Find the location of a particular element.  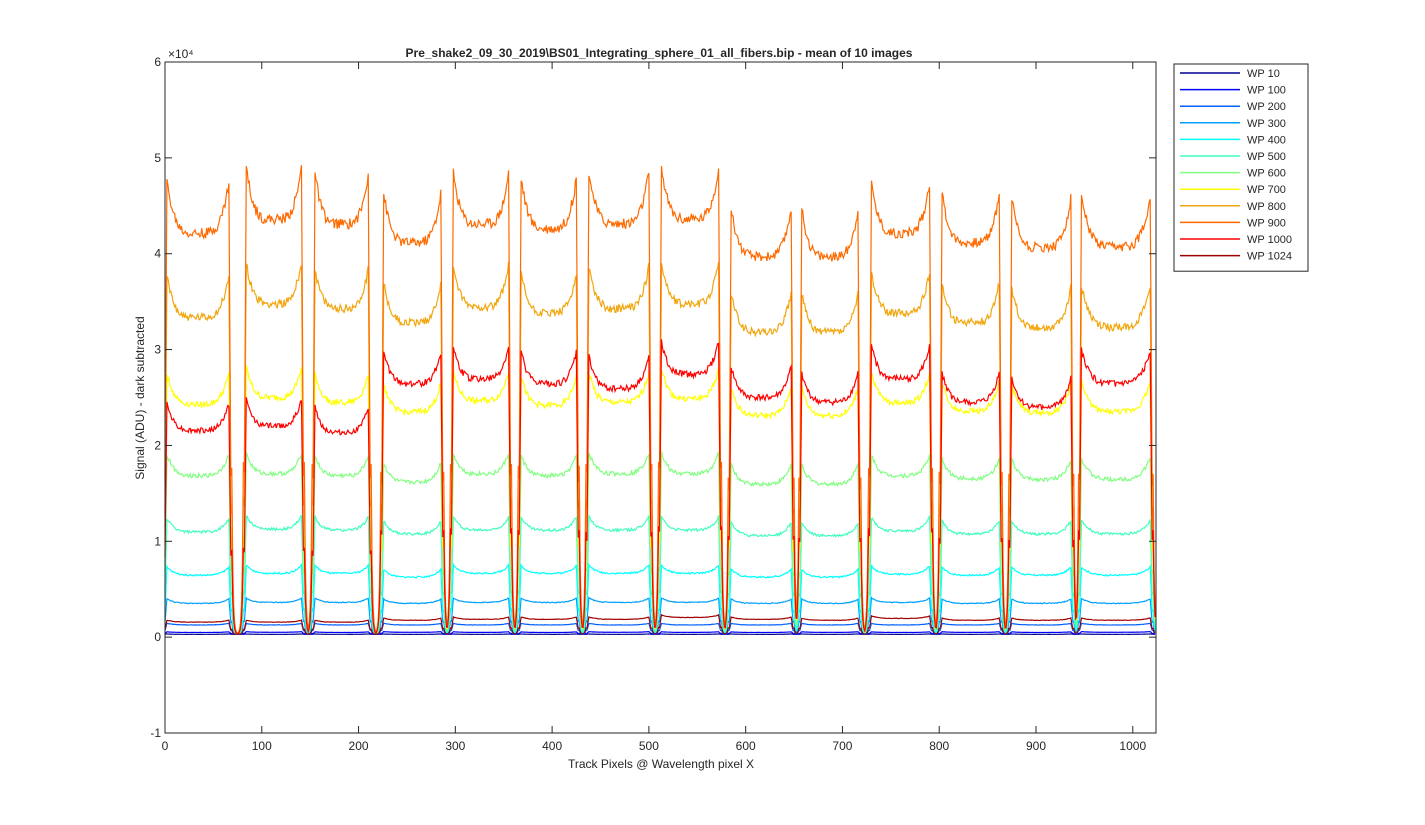

x-tick-label: 200 is located at coordinates (359, 746).